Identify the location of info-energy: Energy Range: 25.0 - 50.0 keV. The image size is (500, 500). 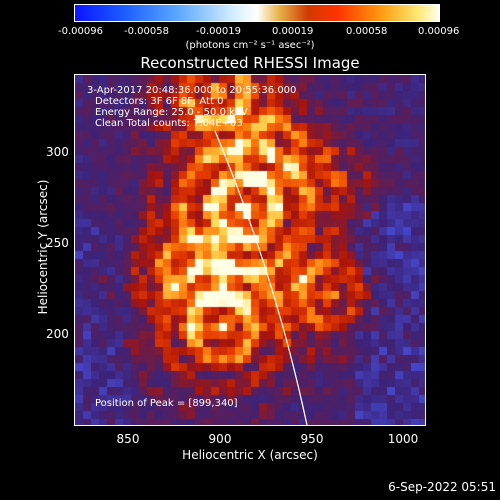
(171, 112).